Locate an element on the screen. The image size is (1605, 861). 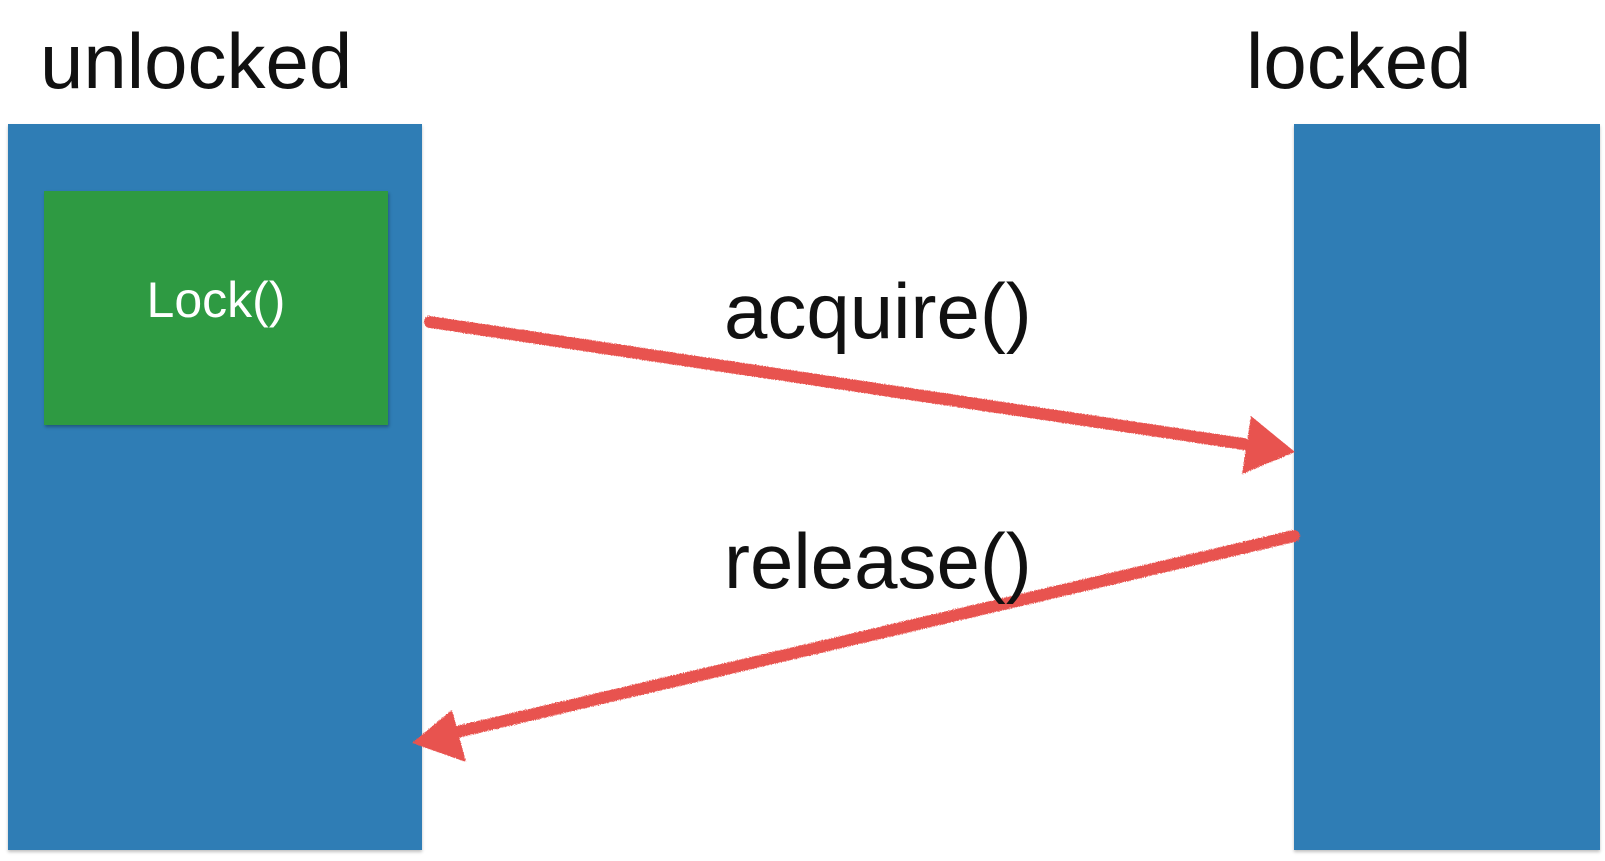
release-transition-label: release() is located at coordinates (878, 561).